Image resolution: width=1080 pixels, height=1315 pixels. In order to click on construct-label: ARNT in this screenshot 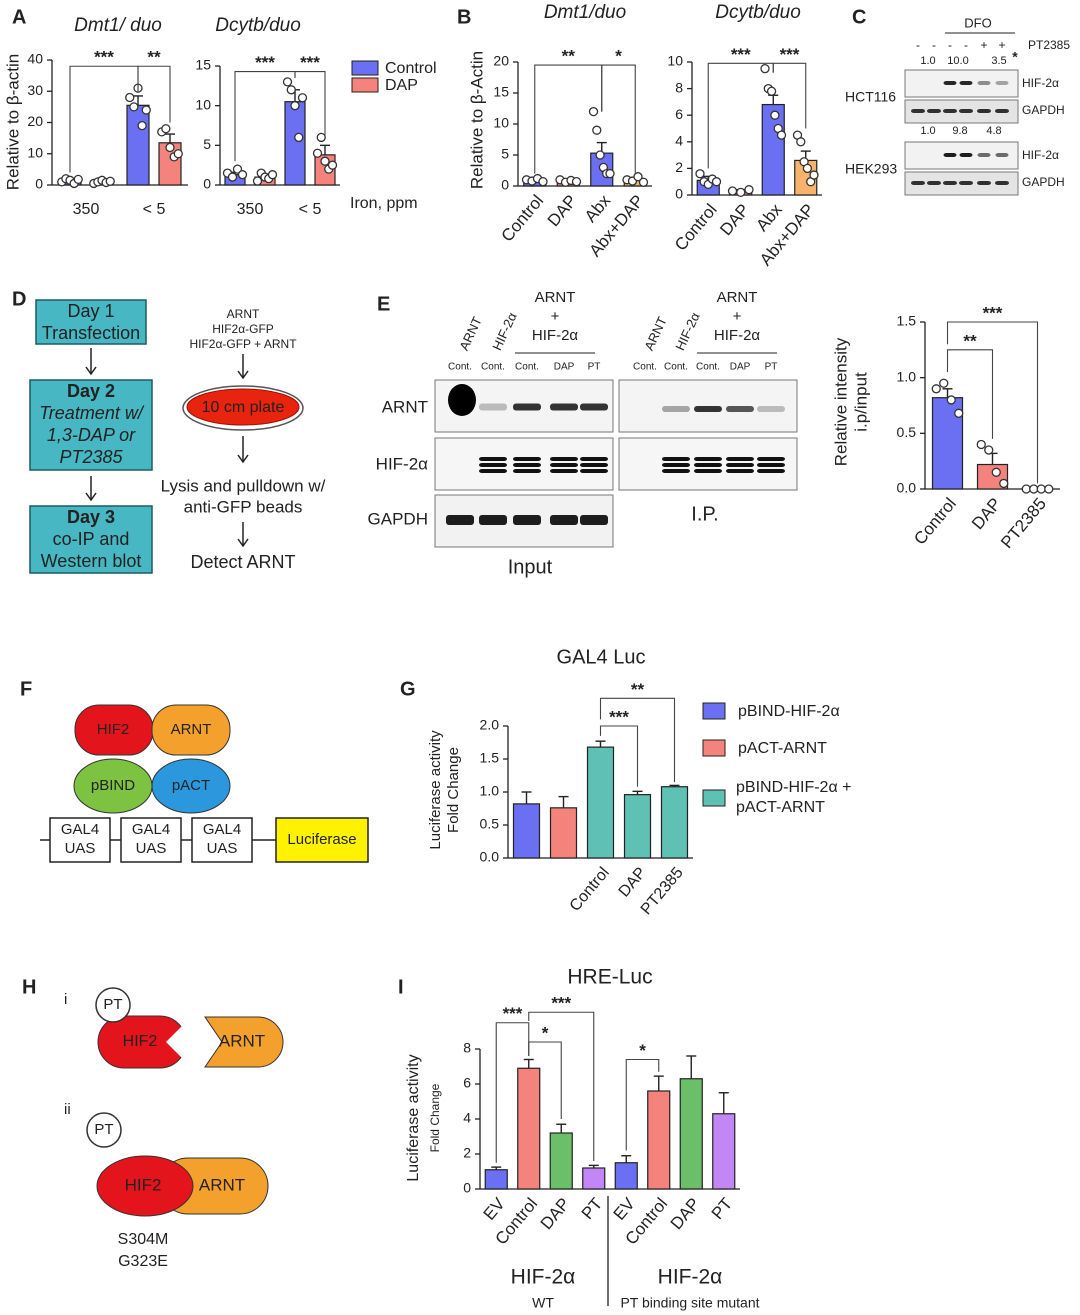, I will do `click(243, 314)`.